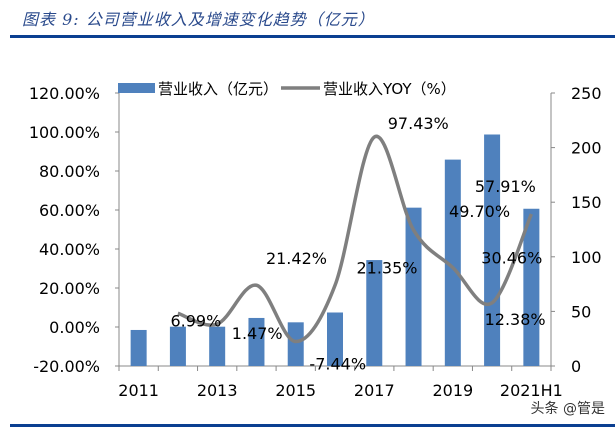  Describe the element at coordinates (69, 249) in the screenshot. I see `left-tick-label: 40.00%` at that location.